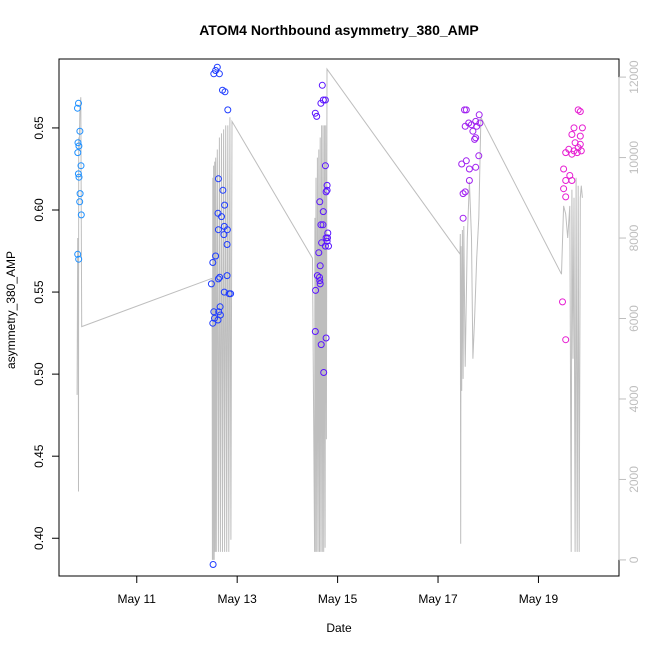 The height and width of the screenshot is (655, 650). Describe the element at coordinates (39, 128) in the screenshot. I see `y-tick-label: 0.65` at that location.